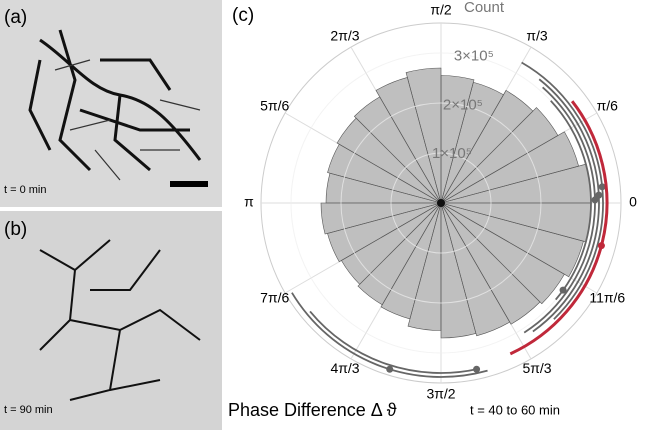  I want to click on angular-tick-label: 0, so click(633, 202).